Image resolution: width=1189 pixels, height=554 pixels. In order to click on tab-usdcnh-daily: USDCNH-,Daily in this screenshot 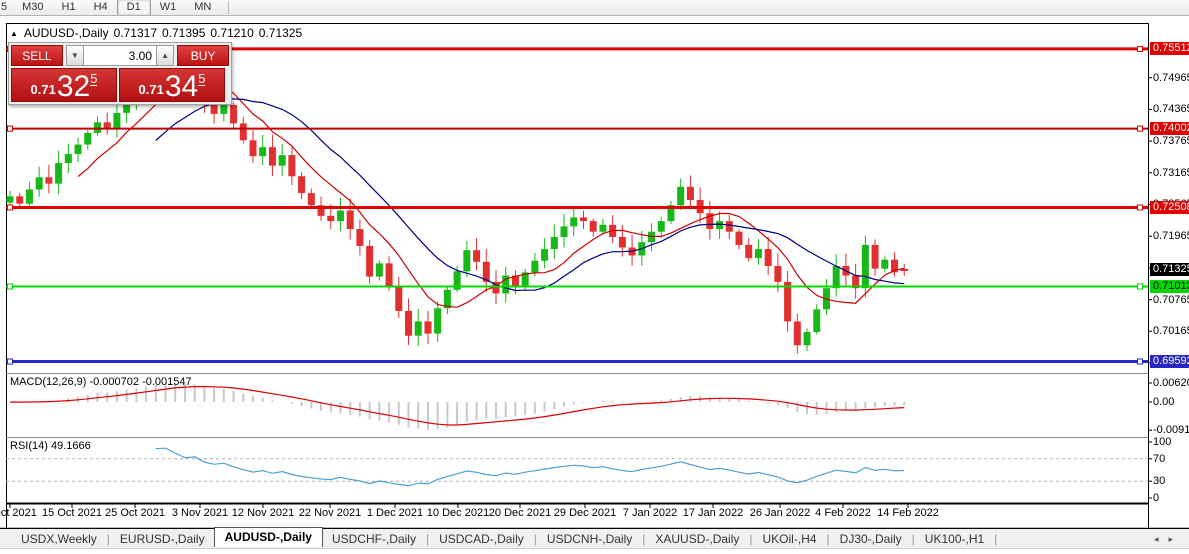, I will do `click(589, 538)`.